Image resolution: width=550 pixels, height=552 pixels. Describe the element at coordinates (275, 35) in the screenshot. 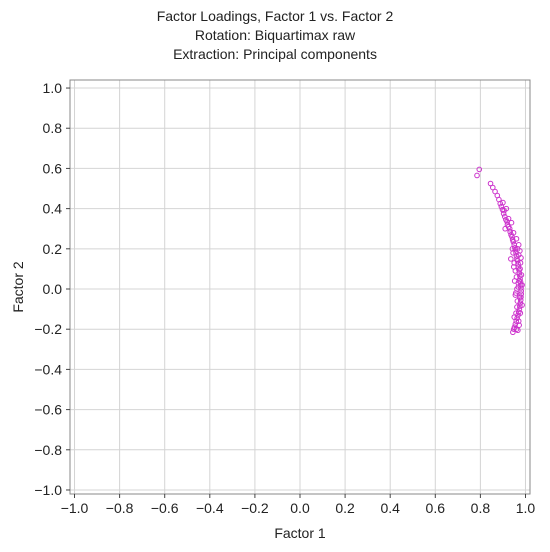

I see `chart-subtitle-rotation: Rotation: Biquartimax raw` at that location.